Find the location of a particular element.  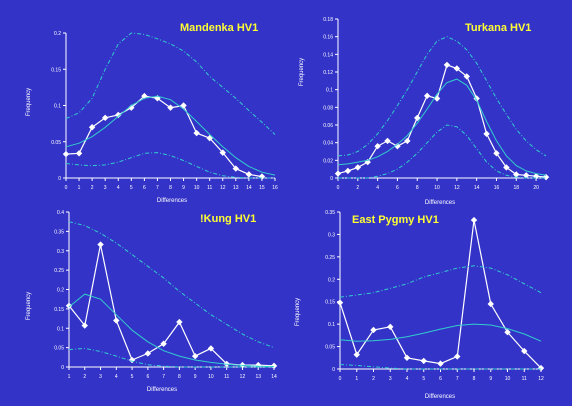

x-tick-label: 20 is located at coordinates (536, 188).